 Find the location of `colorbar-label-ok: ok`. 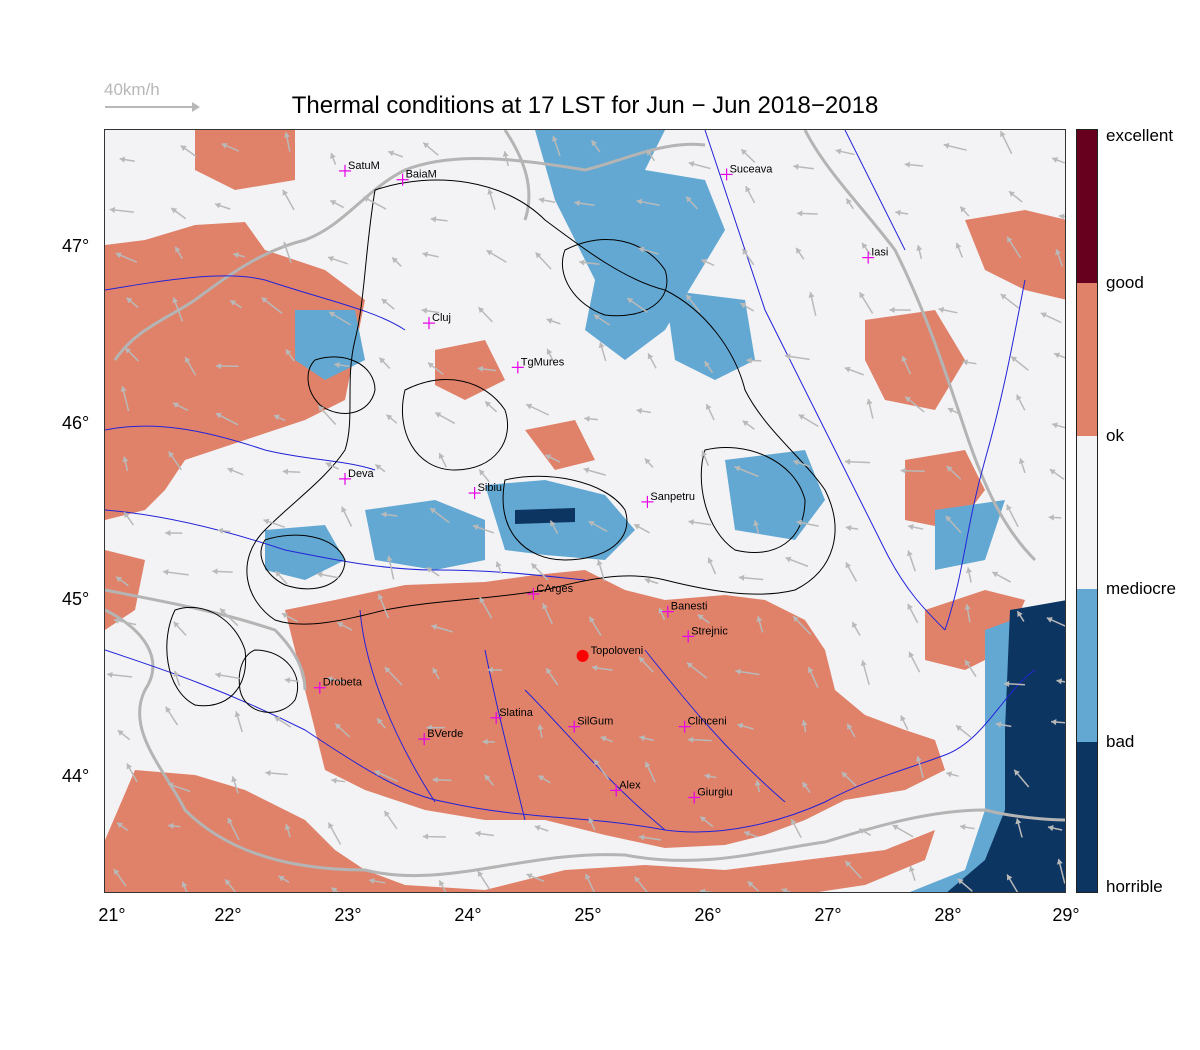

colorbar-label-ok: ok is located at coordinates (1115, 435).